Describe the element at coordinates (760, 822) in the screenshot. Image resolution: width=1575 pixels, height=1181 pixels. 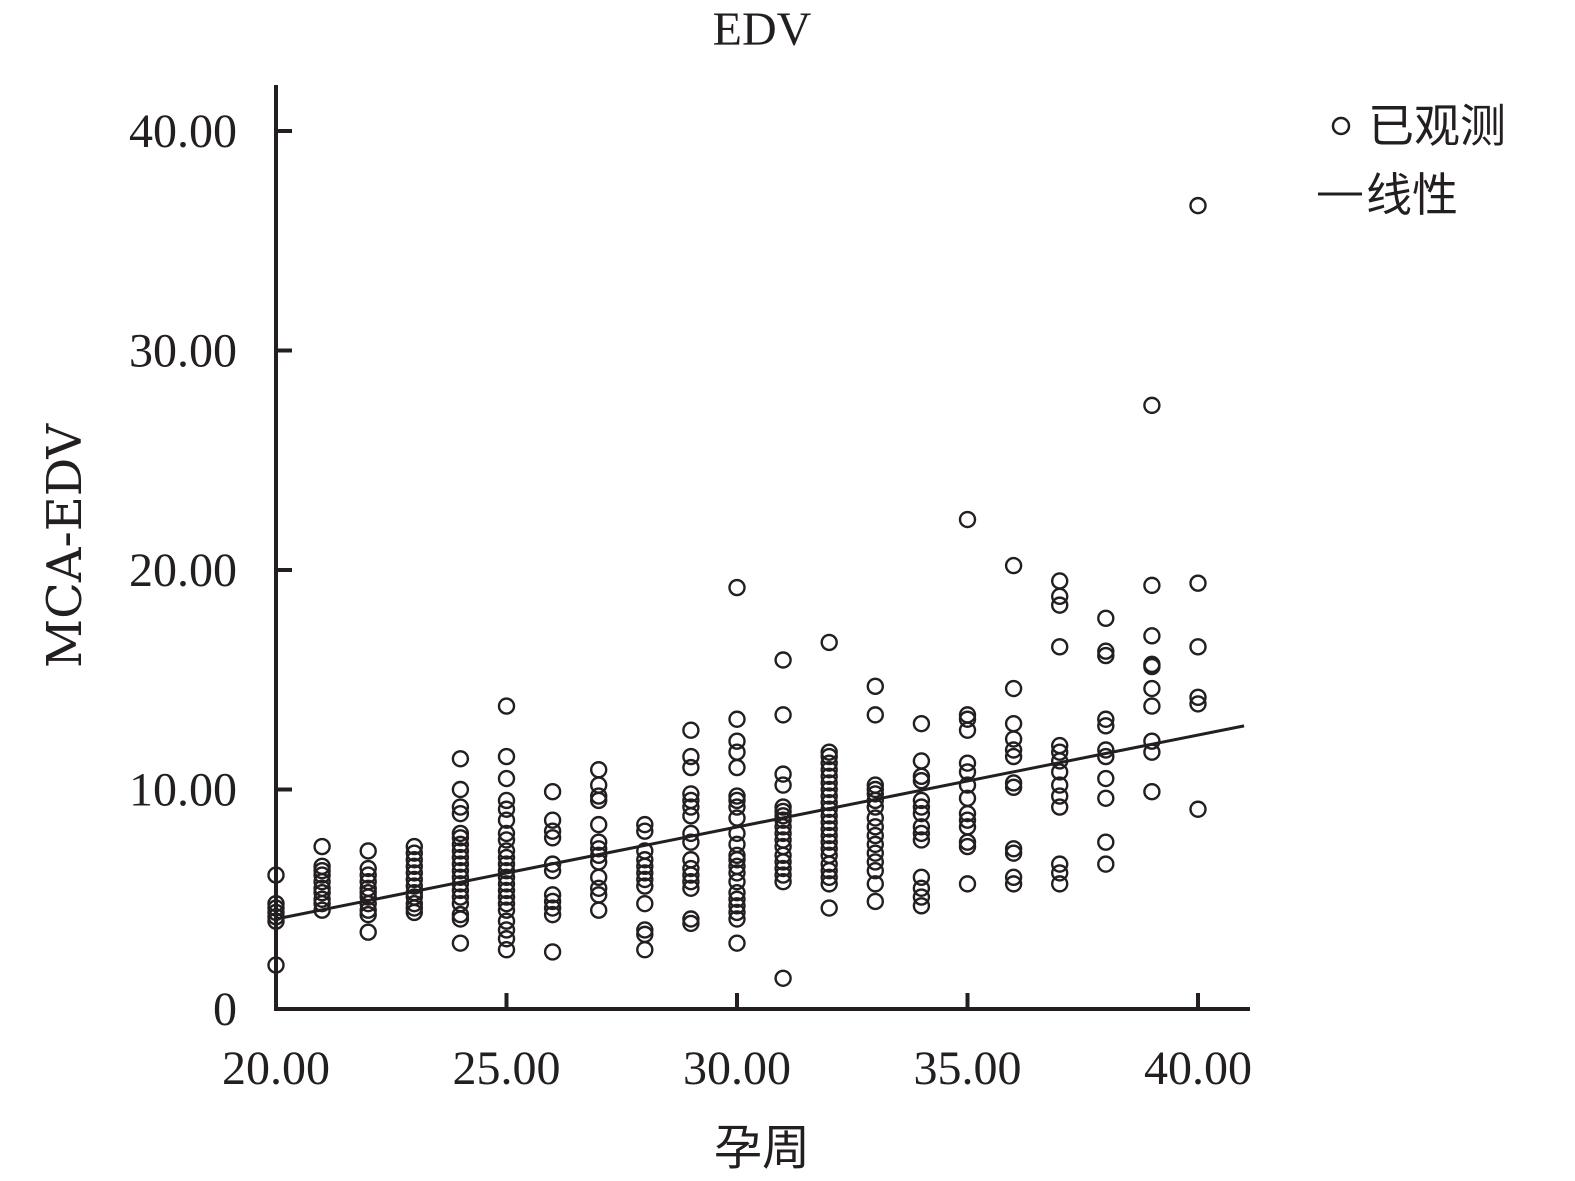
I see `regression-line` at that location.